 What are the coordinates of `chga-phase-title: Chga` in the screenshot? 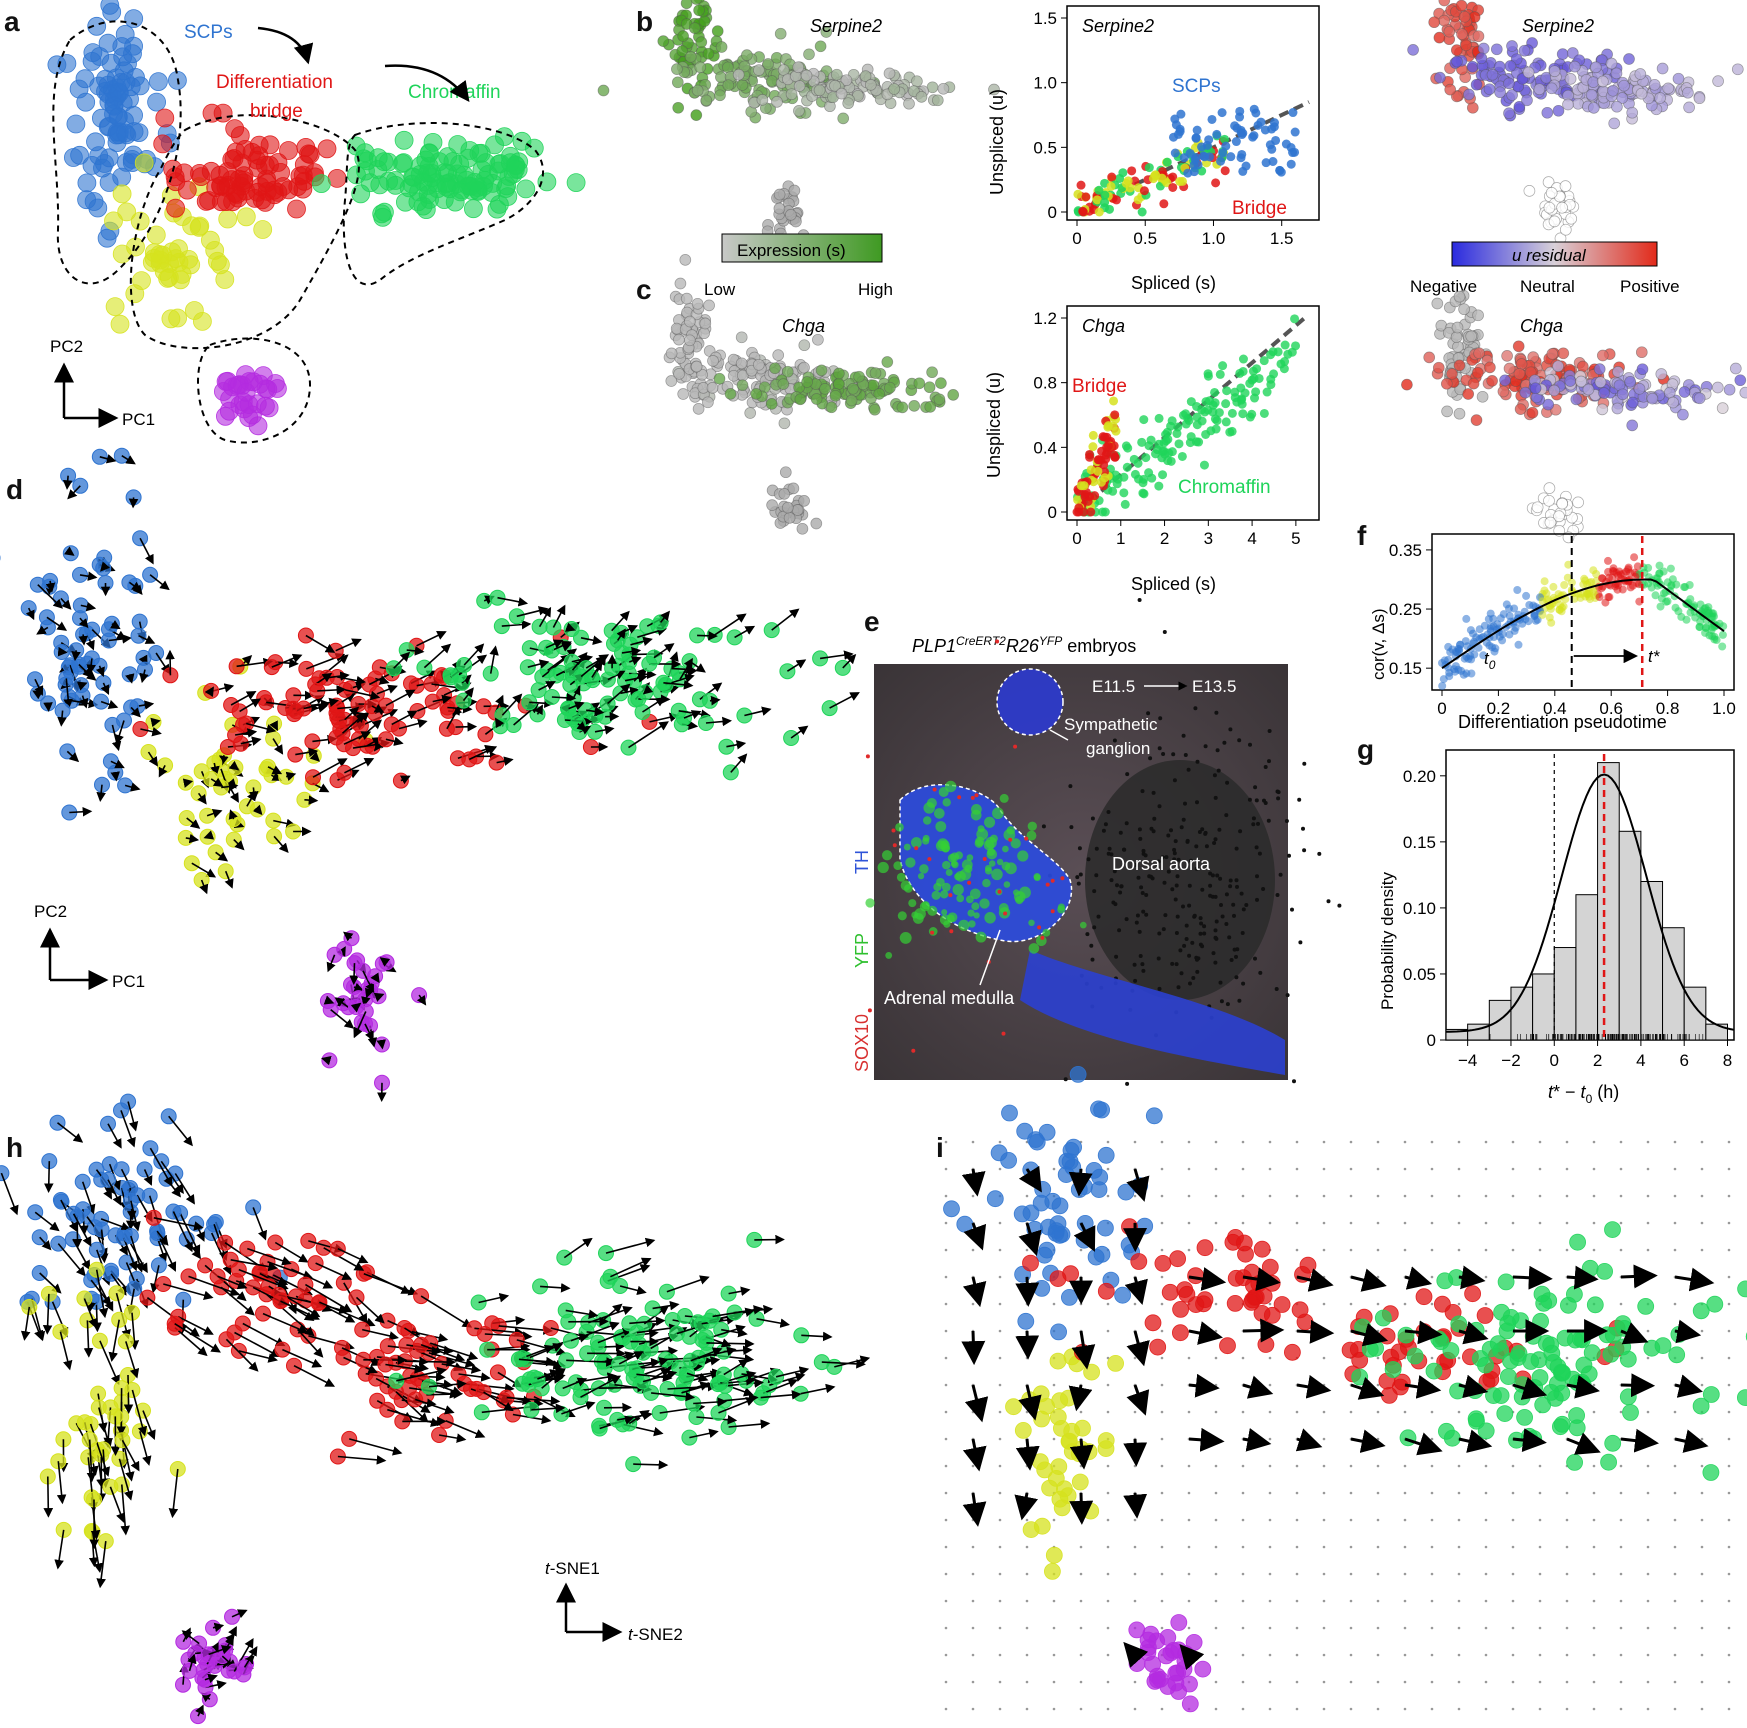 It's located at (1103, 326).